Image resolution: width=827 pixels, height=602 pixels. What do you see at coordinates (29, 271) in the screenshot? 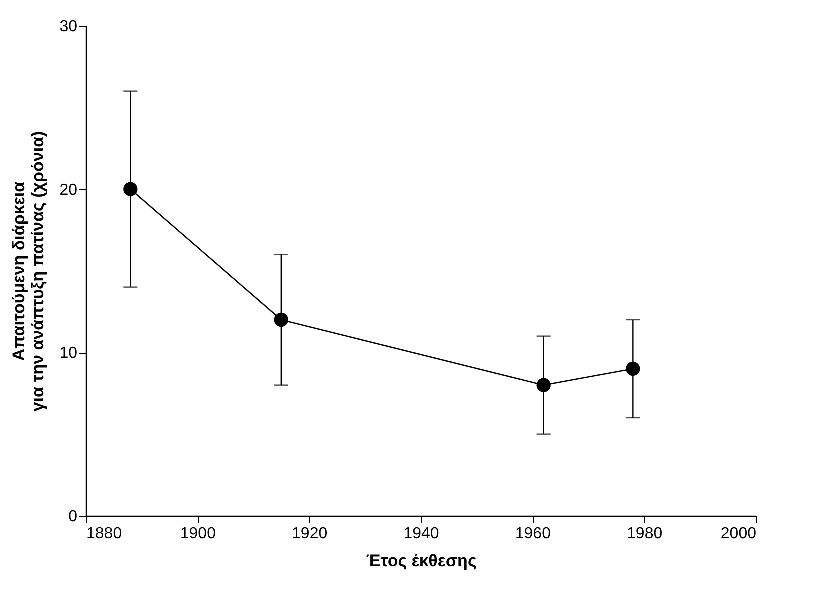
I see `y-axis-title: Απαιτούμενη διάρκεια για την ανάπτυξη πατίνας (χρόνια)` at bounding box center [29, 271].